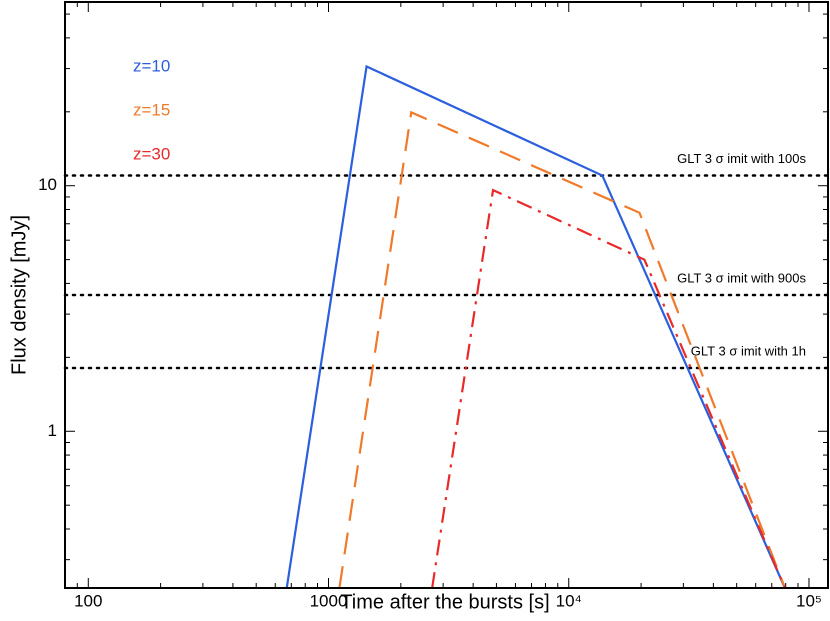 The width and height of the screenshot is (830, 621). Describe the element at coordinates (741, 158) in the screenshot. I see `reference-label: GLT 3 σ imit with 100s` at that location.